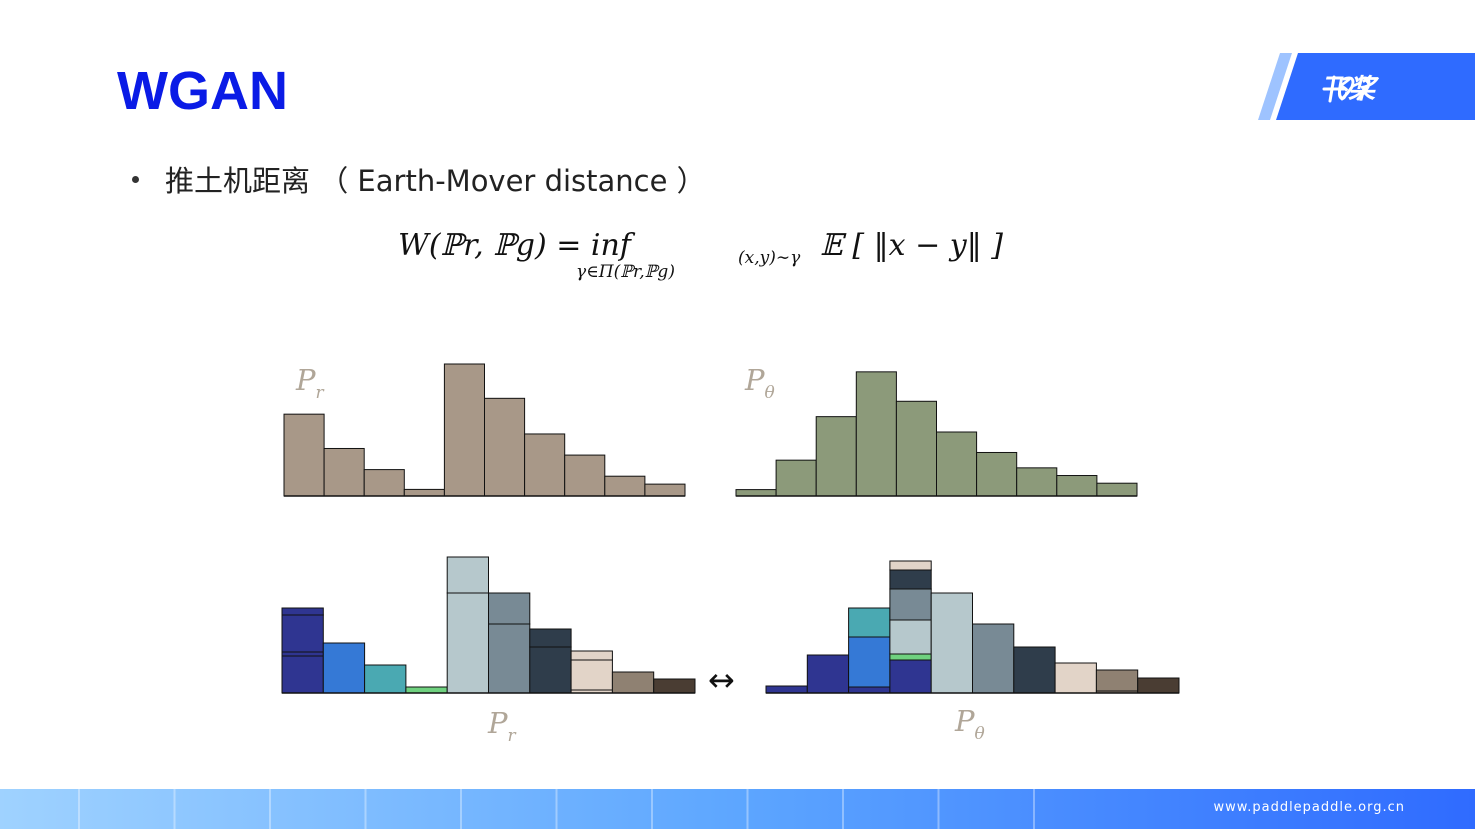  I want to click on bottom-right-label: Pθ, so click(969, 724).